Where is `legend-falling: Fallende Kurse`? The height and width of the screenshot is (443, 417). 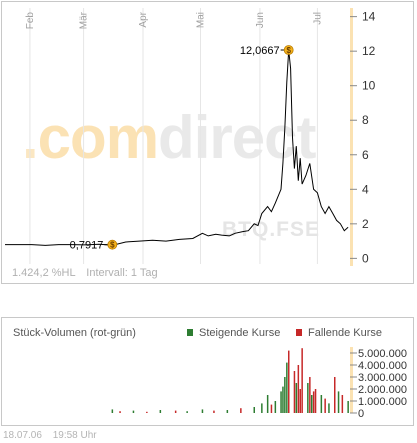 legend-falling: Fallende Kurse is located at coordinates (339, 333).